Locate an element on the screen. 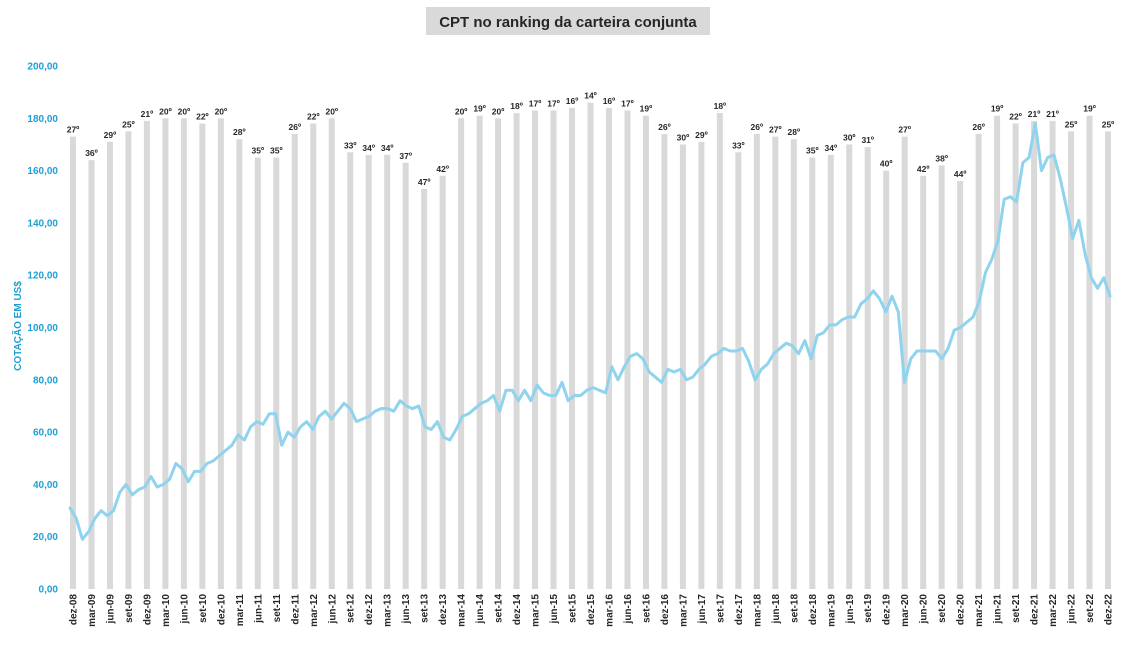 The height and width of the screenshot is (648, 1136). rank-label: 34º is located at coordinates (387, 148).